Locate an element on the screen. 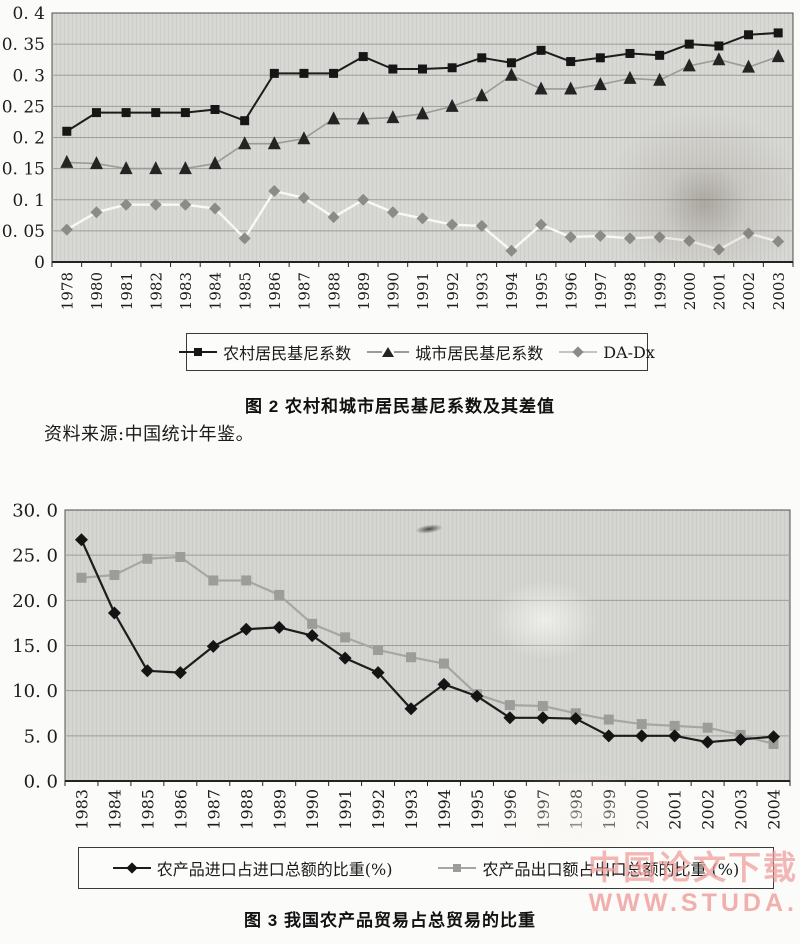  y-tick-label: 20. 0 is located at coordinates (35, 601).